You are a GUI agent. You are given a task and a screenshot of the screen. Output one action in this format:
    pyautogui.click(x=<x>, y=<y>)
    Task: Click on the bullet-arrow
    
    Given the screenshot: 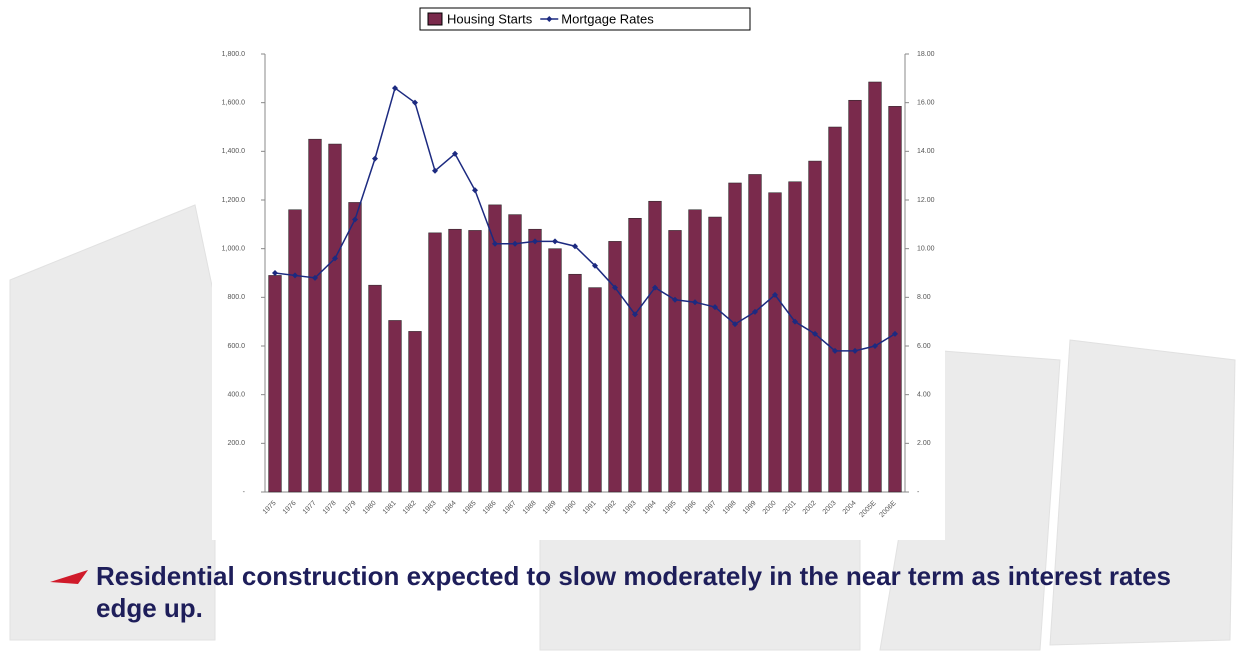 What is the action you would take?
    pyautogui.click(x=69, y=577)
    